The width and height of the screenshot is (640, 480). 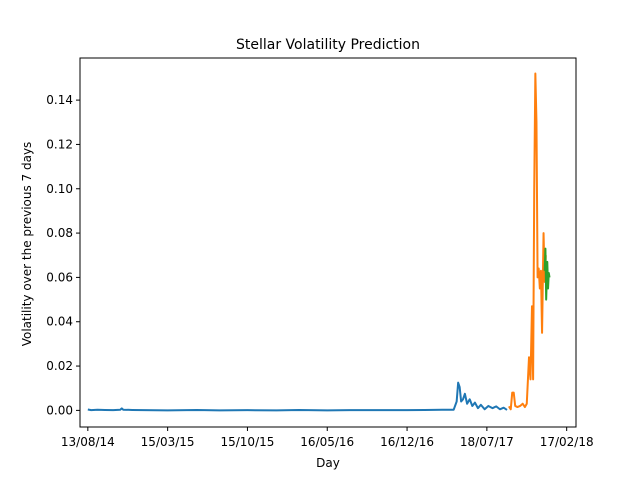 What do you see at coordinates (59, 144) in the screenshot?
I see `y-tick-label: 0.12` at bounding box center [59, 144].